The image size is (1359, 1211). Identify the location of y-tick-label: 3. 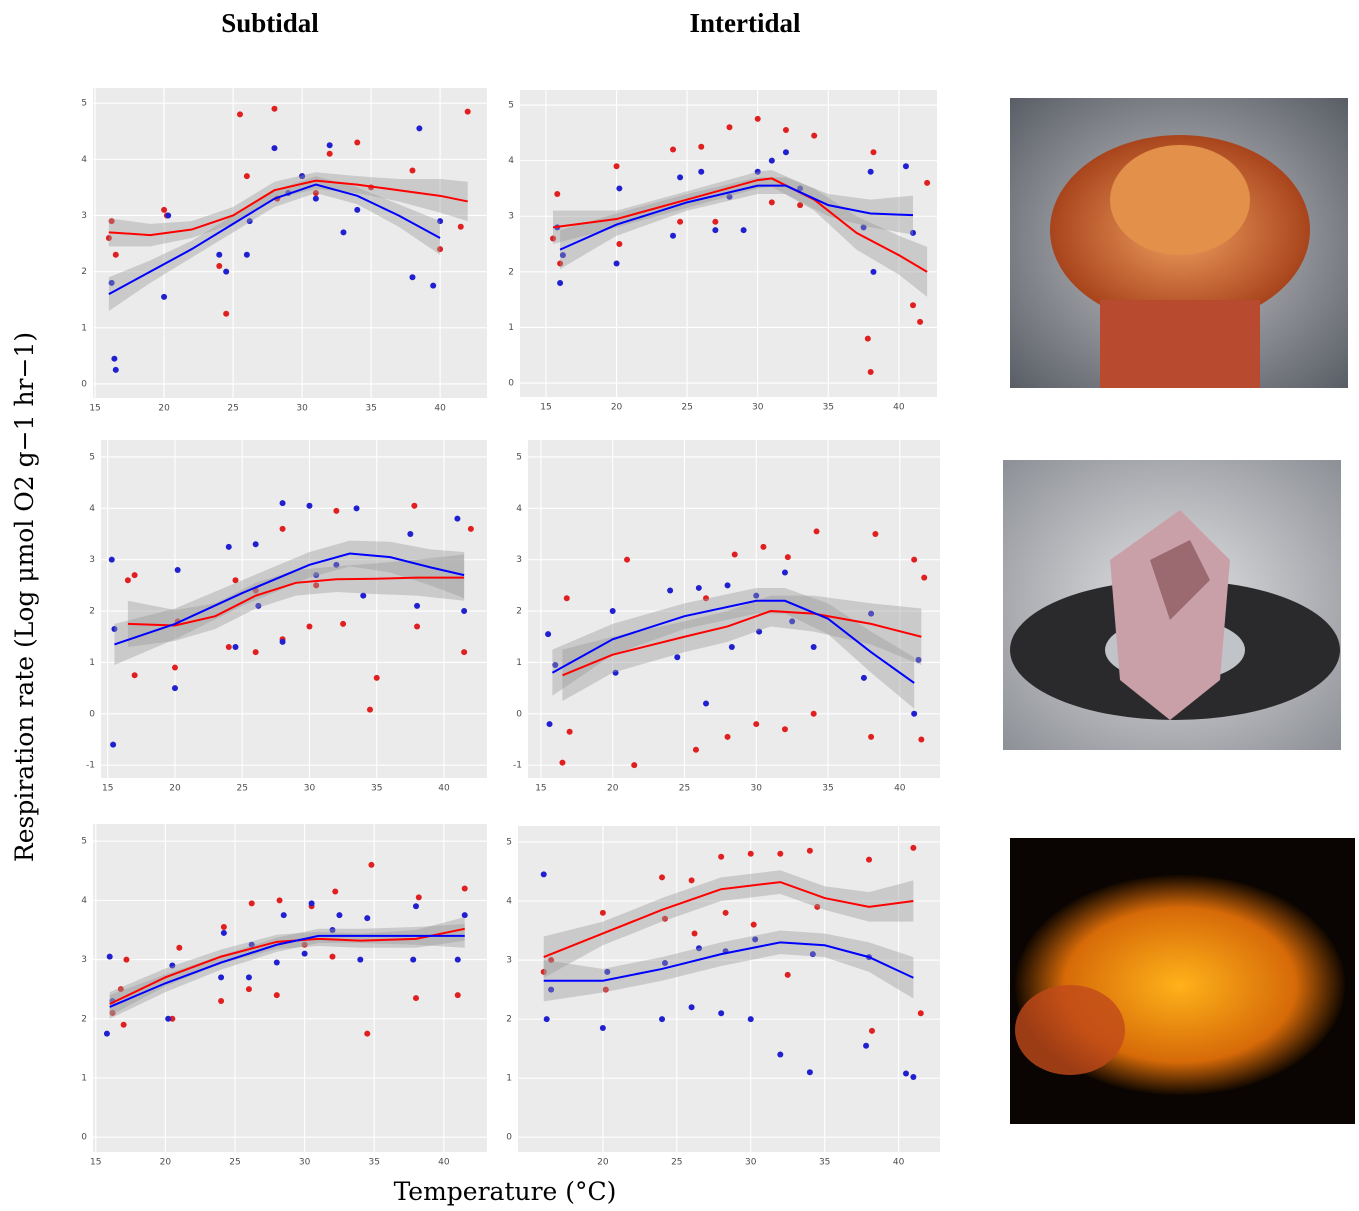
(84, 960).